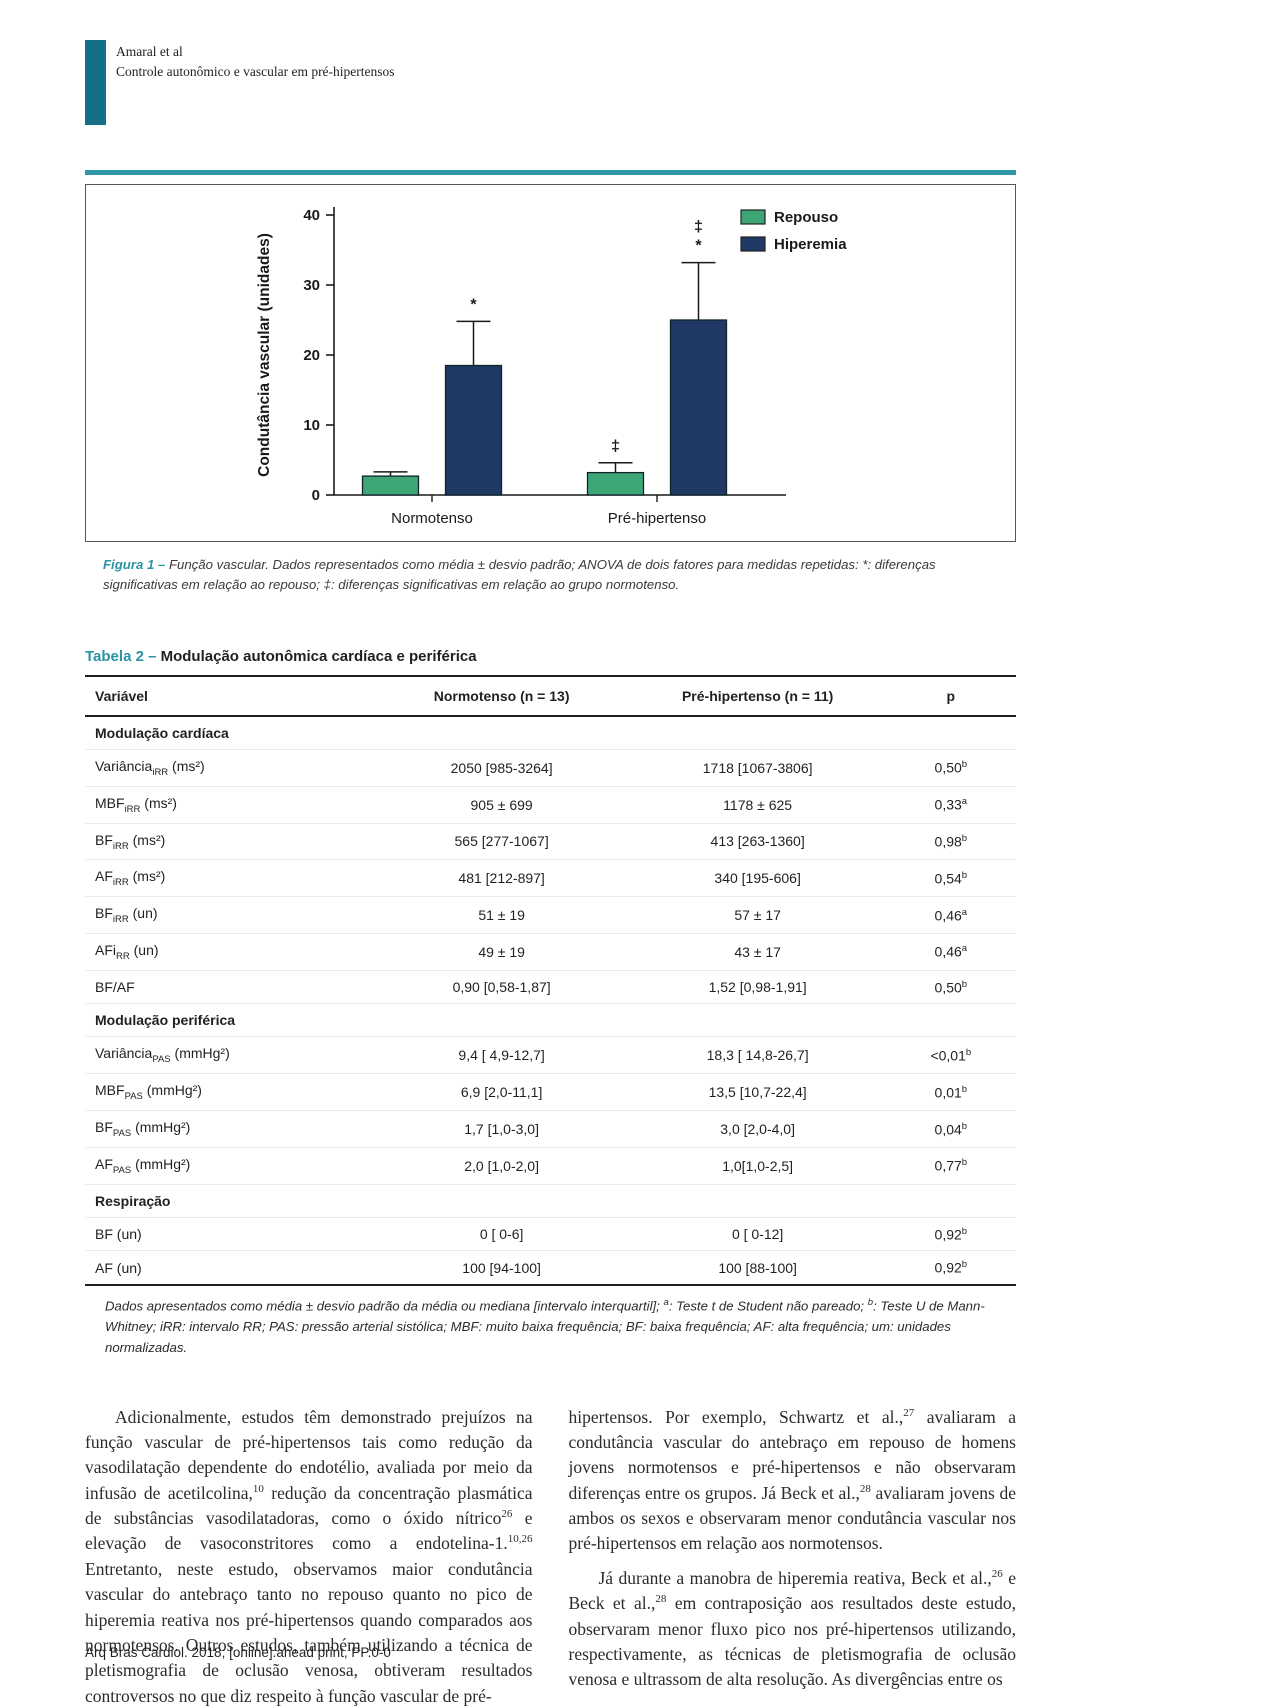  I want to click on table-row: BFiRR (un) 51 ± 19 57 ± 17 0,46a, so click(550, 915).